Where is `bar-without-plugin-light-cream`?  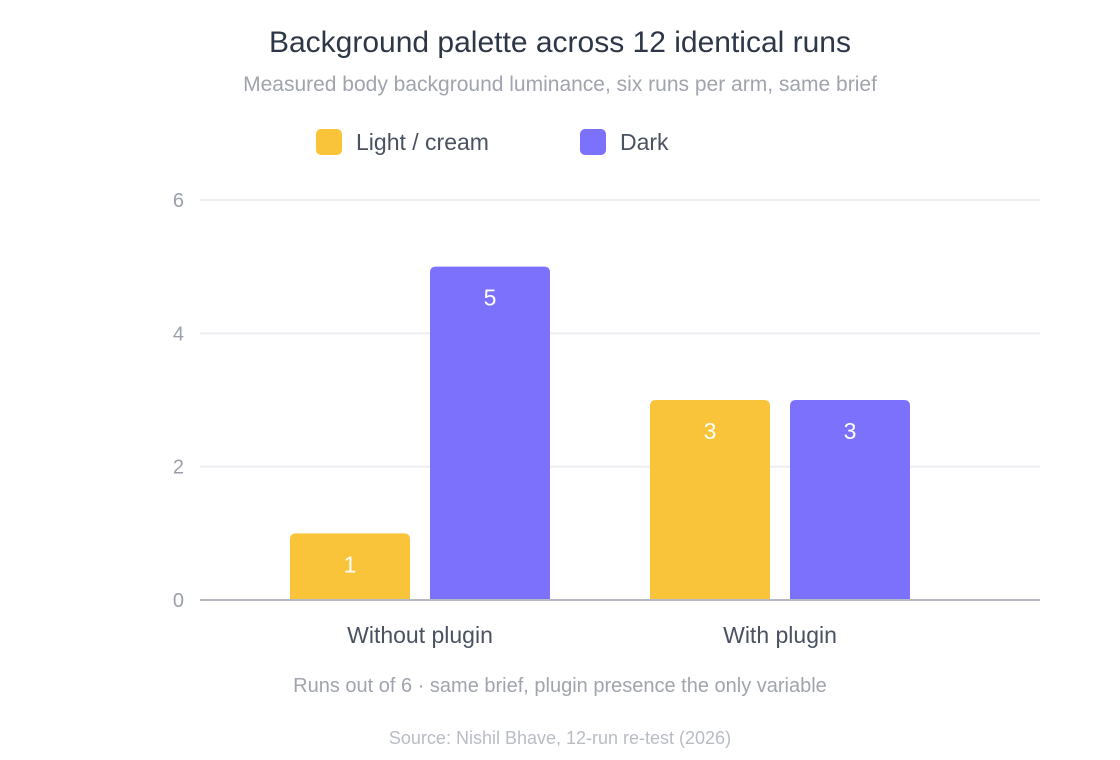 bar-without-plugin-light-cream is located at coordinates (350, 566).